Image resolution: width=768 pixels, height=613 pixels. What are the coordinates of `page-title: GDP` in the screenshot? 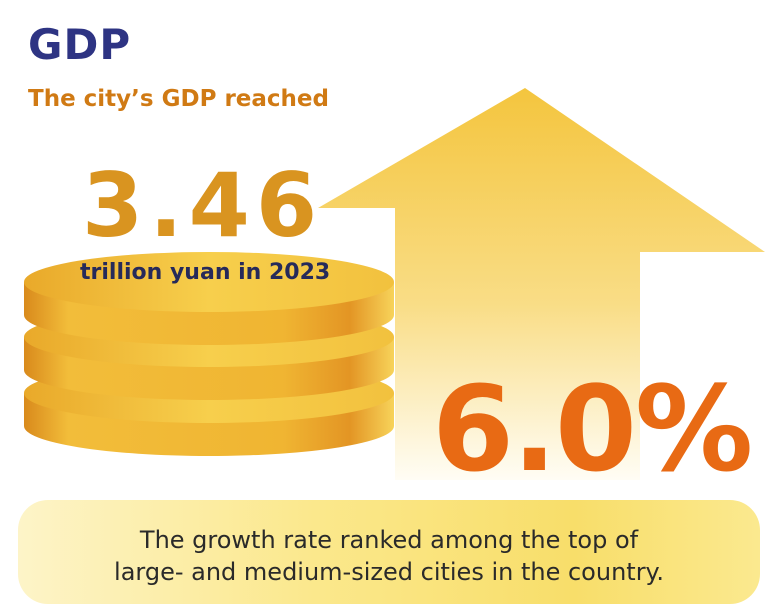 It's located at (80, 44).